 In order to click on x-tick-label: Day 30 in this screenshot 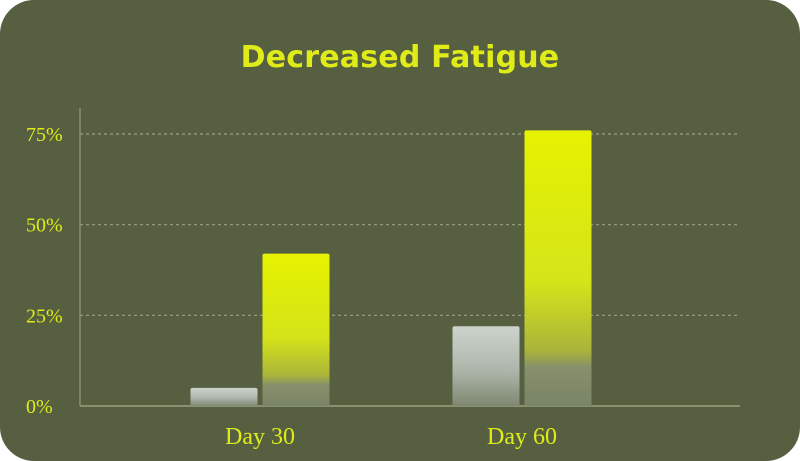, I will do `click(260, 437)`.